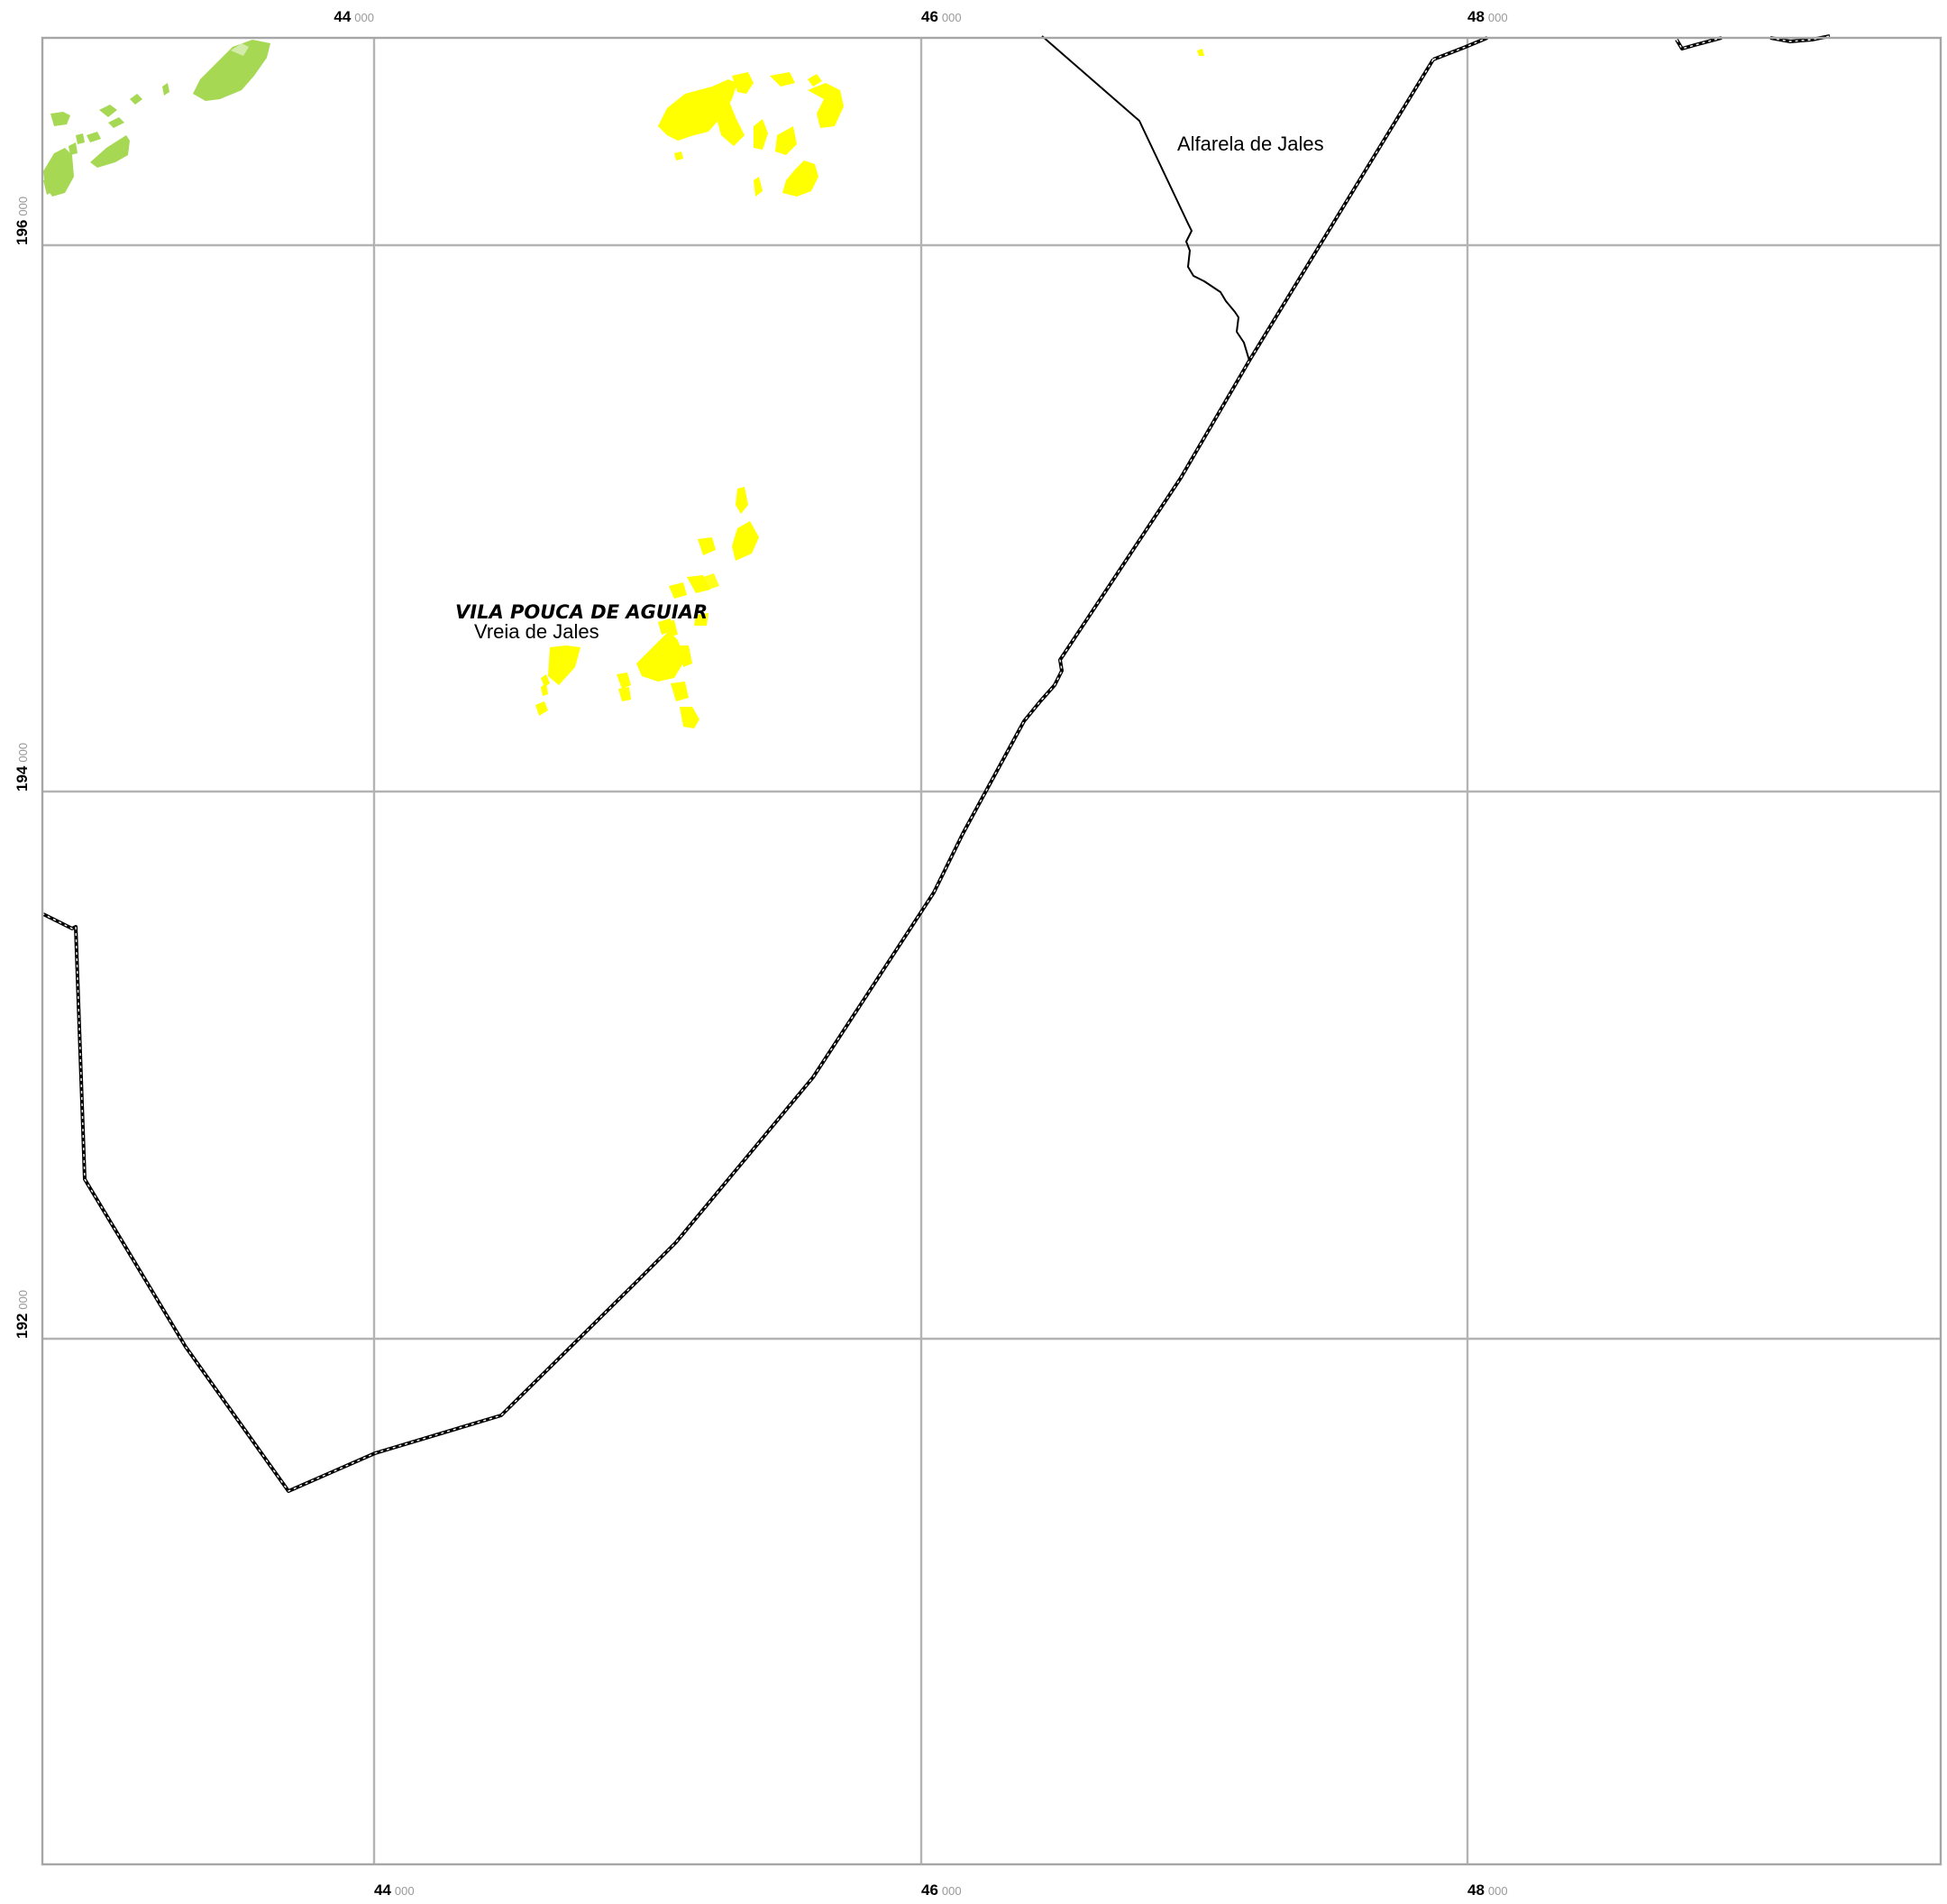  I want to click on coord-label: 194000, so click(22, 767).